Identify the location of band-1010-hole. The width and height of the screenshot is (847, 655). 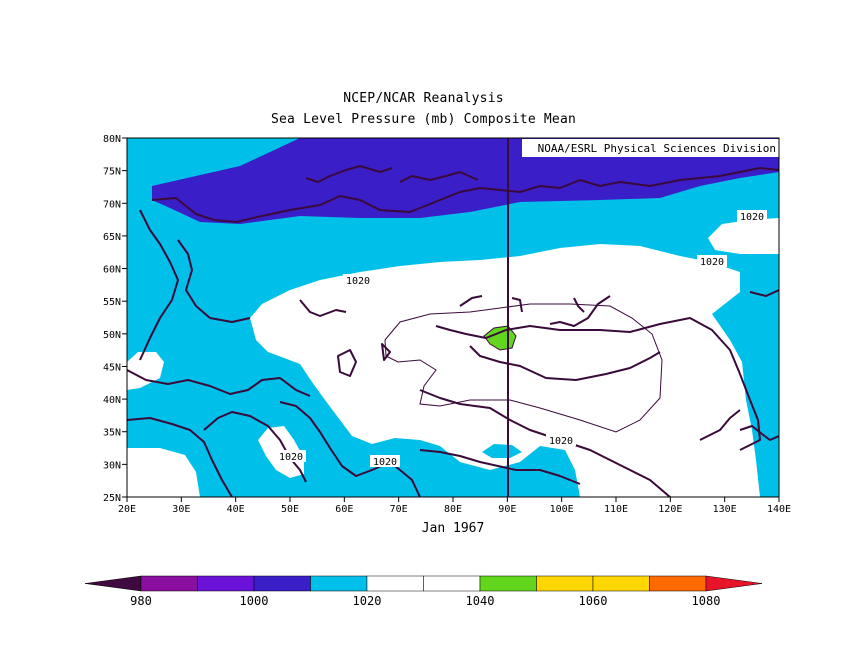
(502, 451).